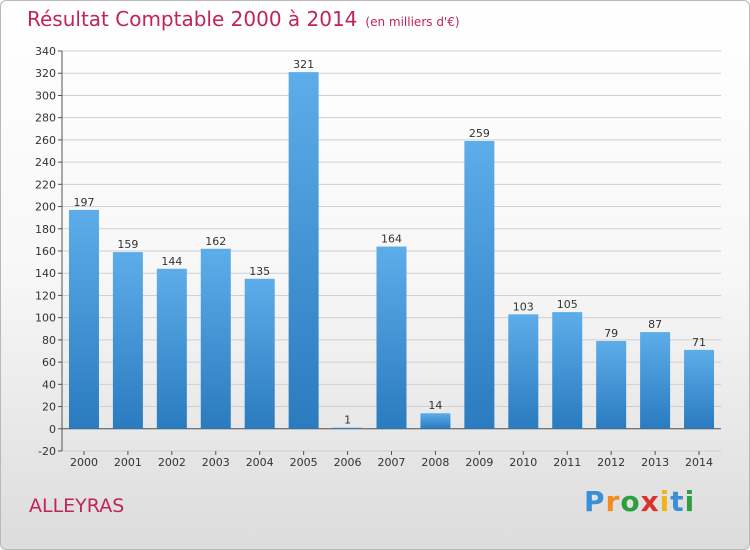 This screenshot has height=550, width=750. What do you see at coordinates (567, 304) in the screenshot?
I see `data-label: 105` at bounding box center [567, 304].